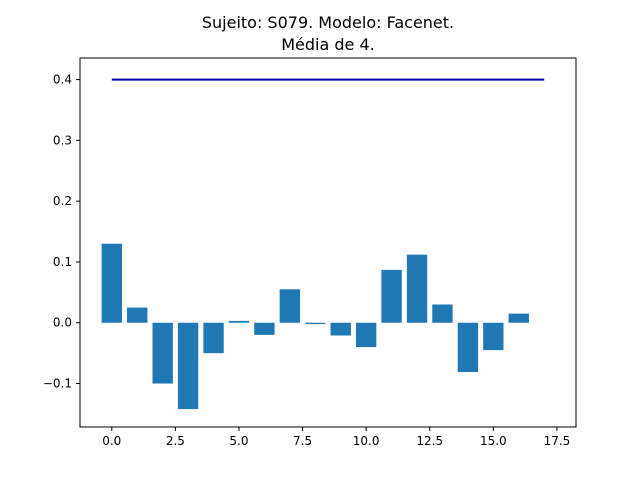 This screenshot has height=480, width=640. Describe the element at coordinates (557, 441) in the screenshot. I see `x-tick-label: 17.5` at that location.